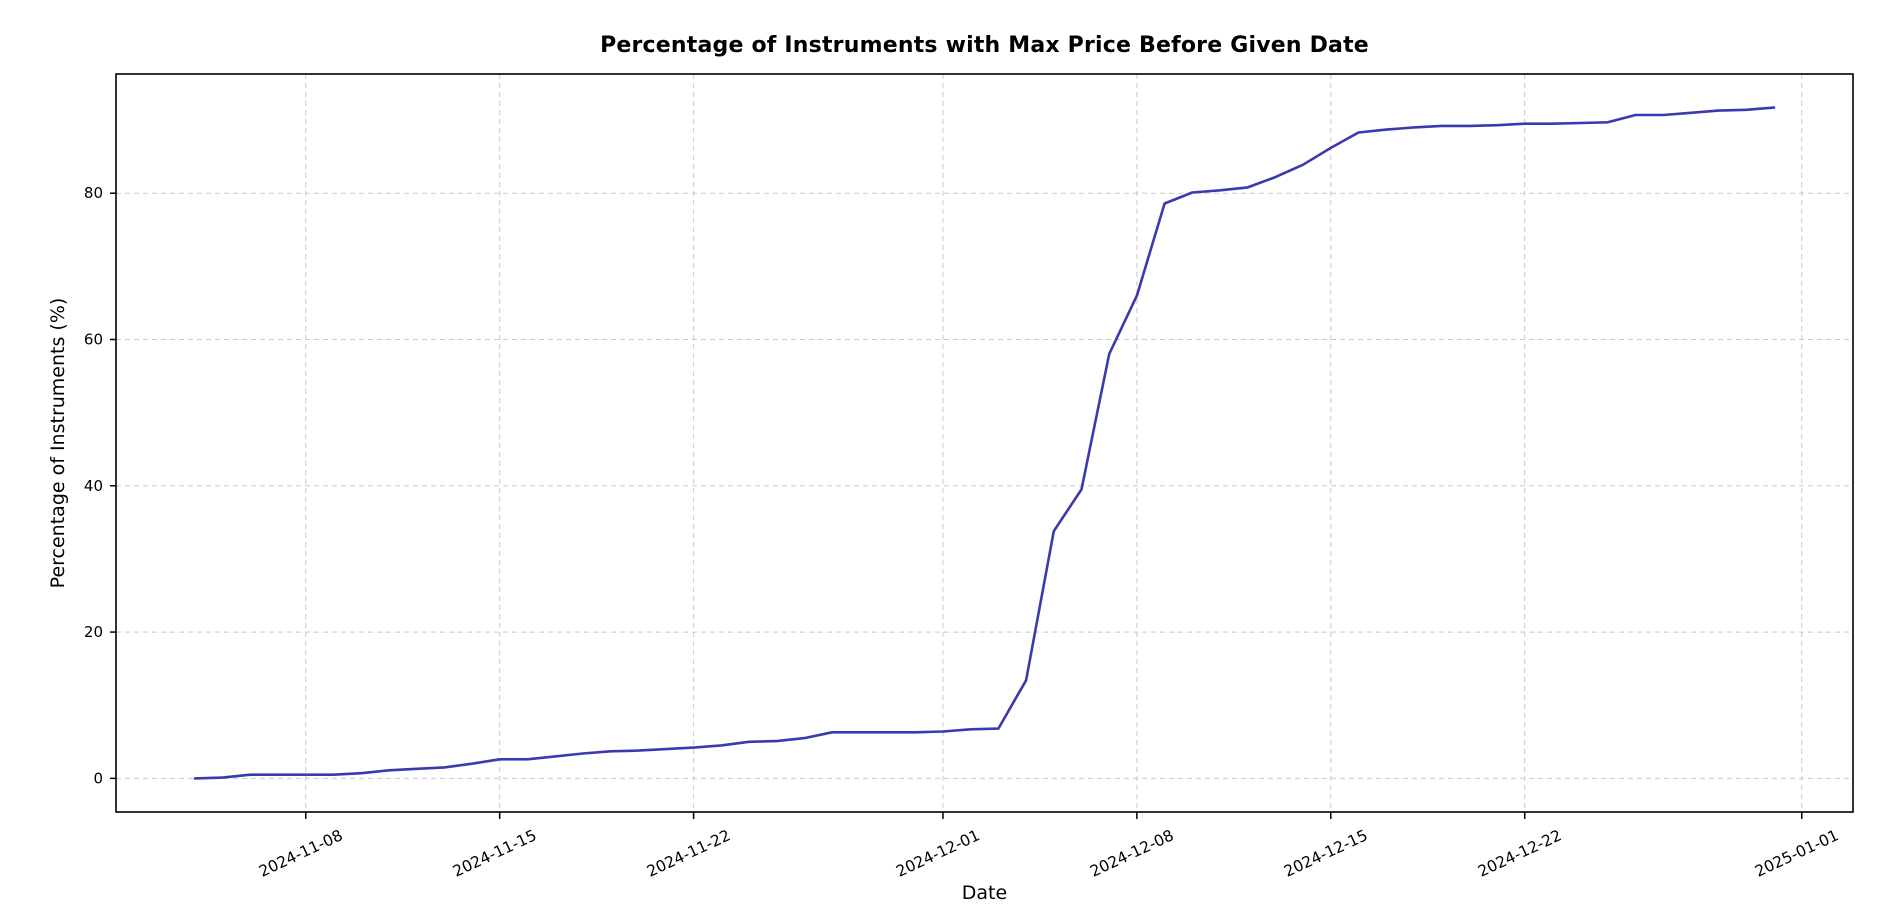 Image resolution: width=1902 pixels, height=918 pixels. I want to click on x-tick-label: 2024-12-08, so click(1131, 853).